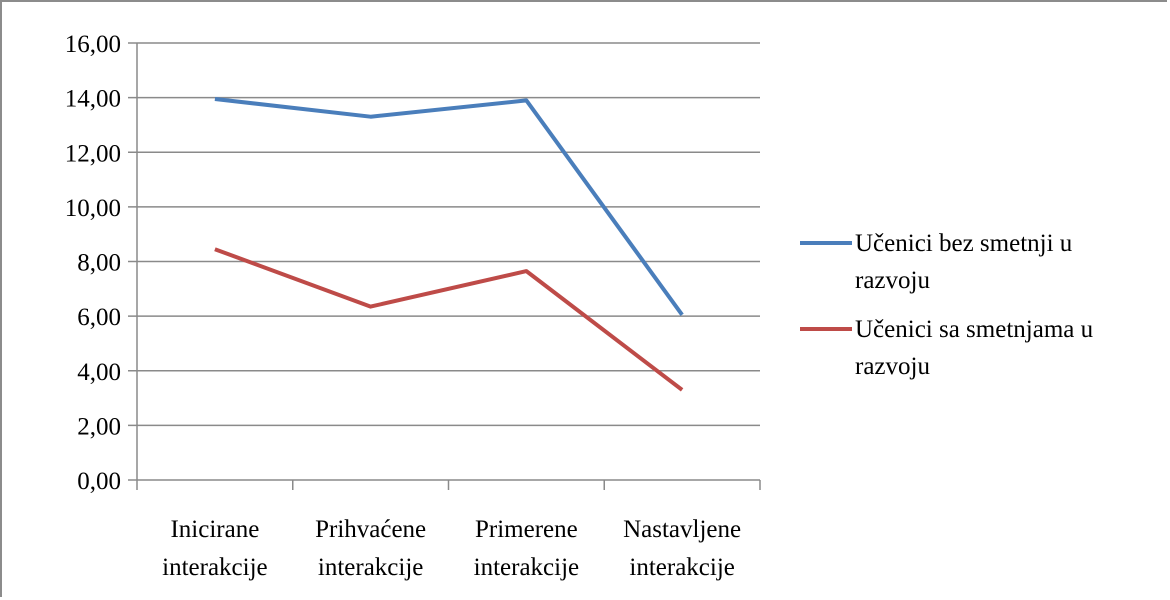 The height and width of the screenshot is (600, 1170). Describe the element at coordinates (370, 529) in the screenshot. I see `x-tick-label: Prihvaćene` at that location.